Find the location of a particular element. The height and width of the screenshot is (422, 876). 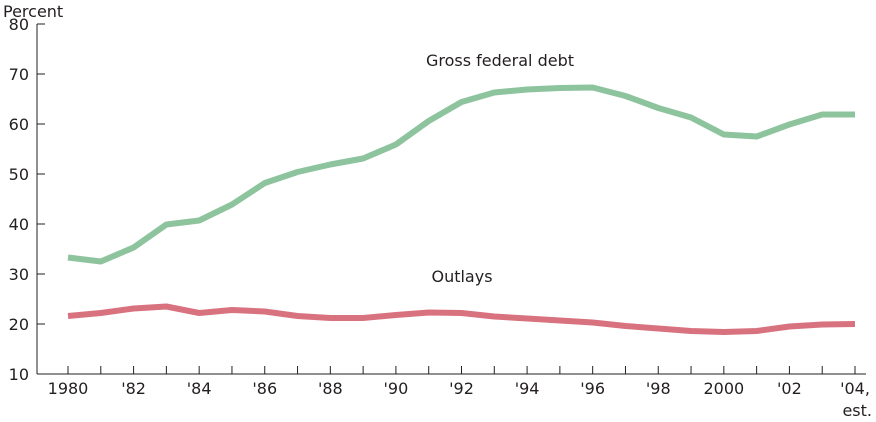

series-label-gross-federal-debt: Gross federal debt is located at coordinates (500, 60).